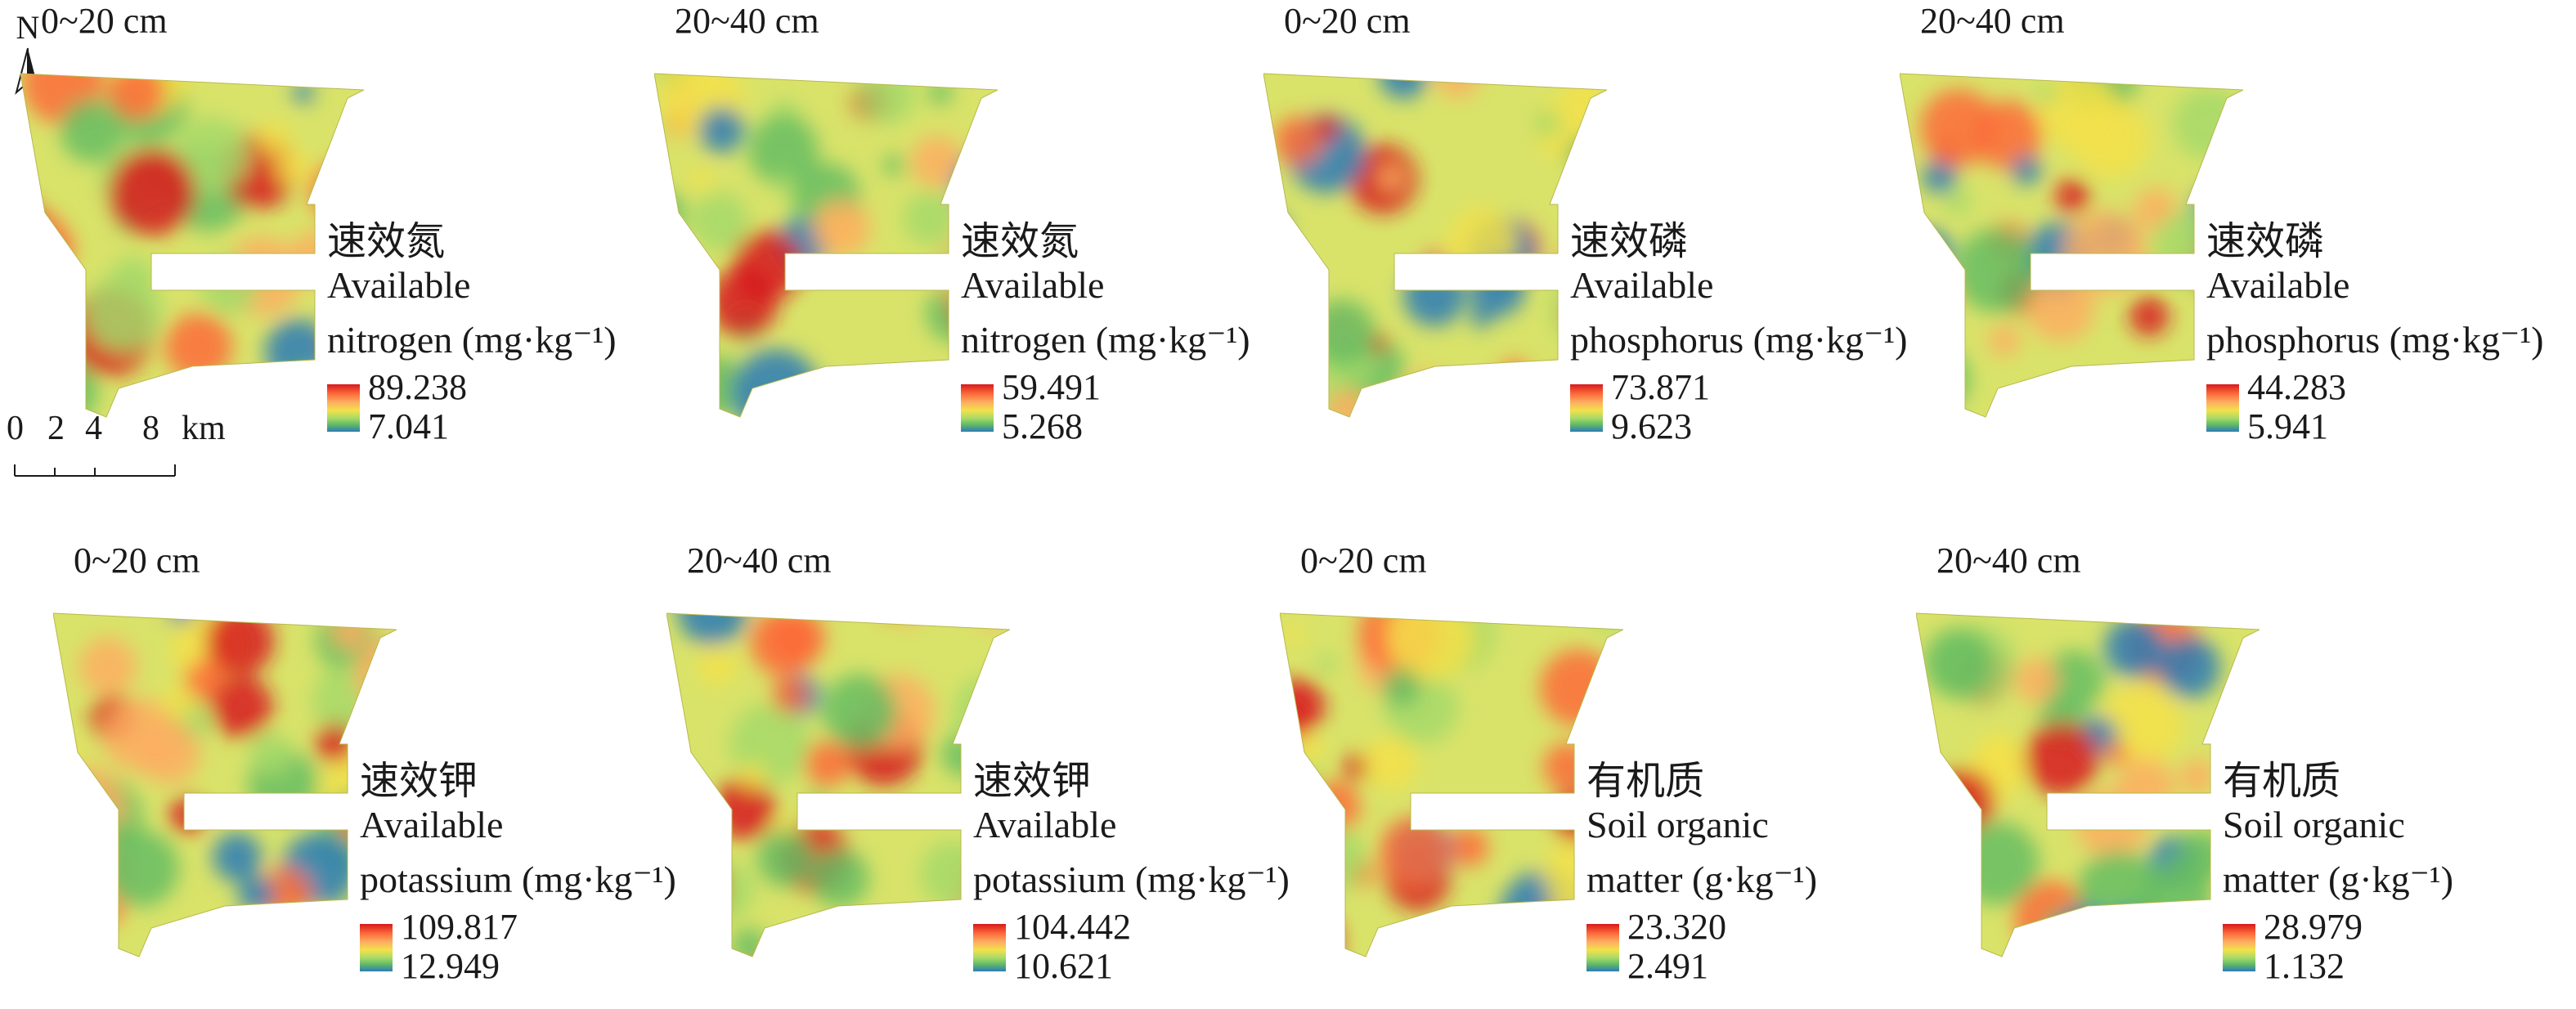 The image size is (2576, 1009). What do you see at coordinates (151, 428) in the screenshot?
I see `scale-tick-8: 8` at bounding box center [151, 428].